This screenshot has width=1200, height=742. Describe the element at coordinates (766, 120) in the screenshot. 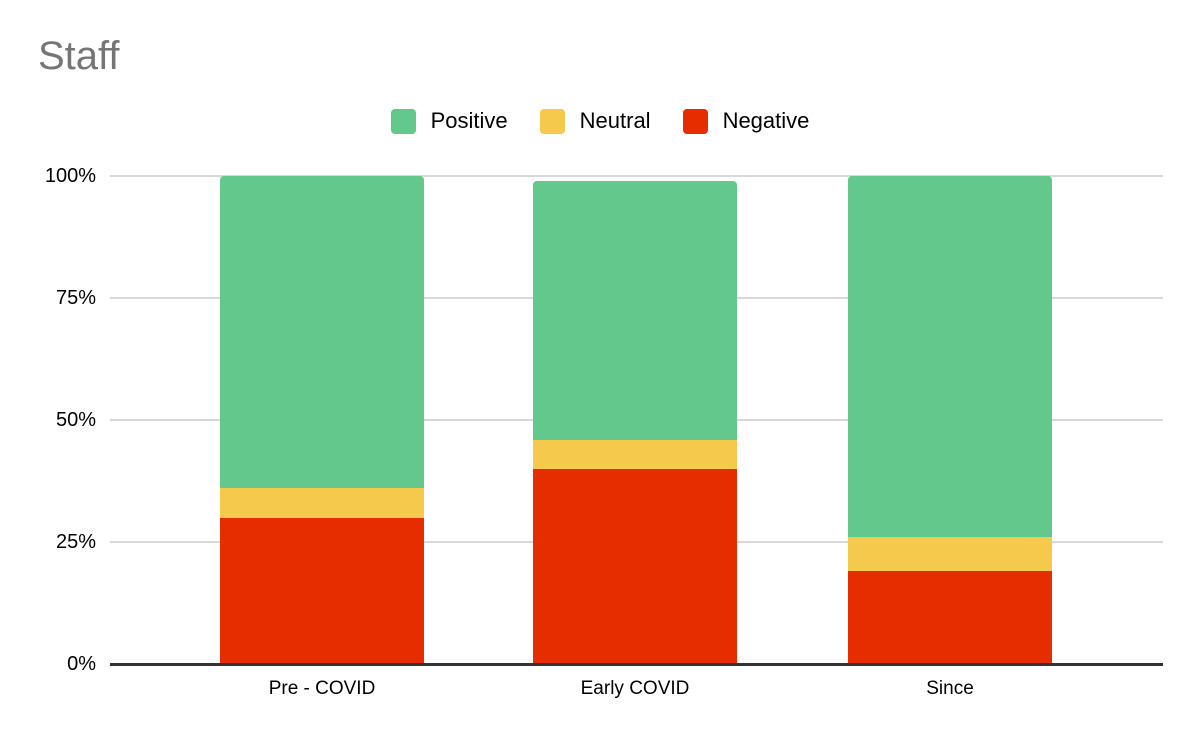

I see `legend-label-negative: Negative` at that location.